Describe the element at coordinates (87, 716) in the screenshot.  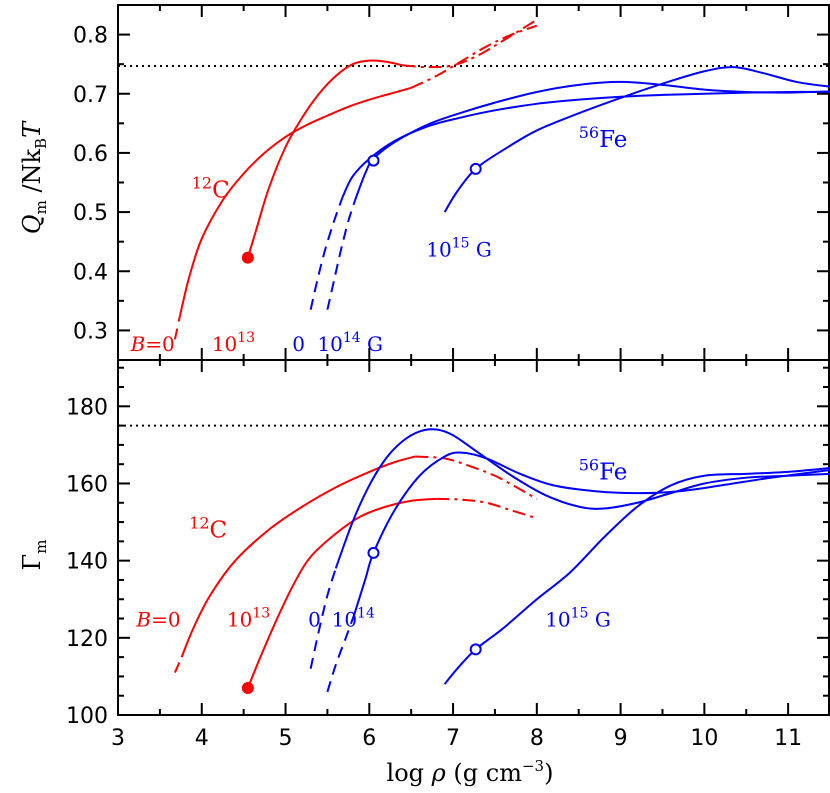
I see `y-tick-label: 100` at that location.